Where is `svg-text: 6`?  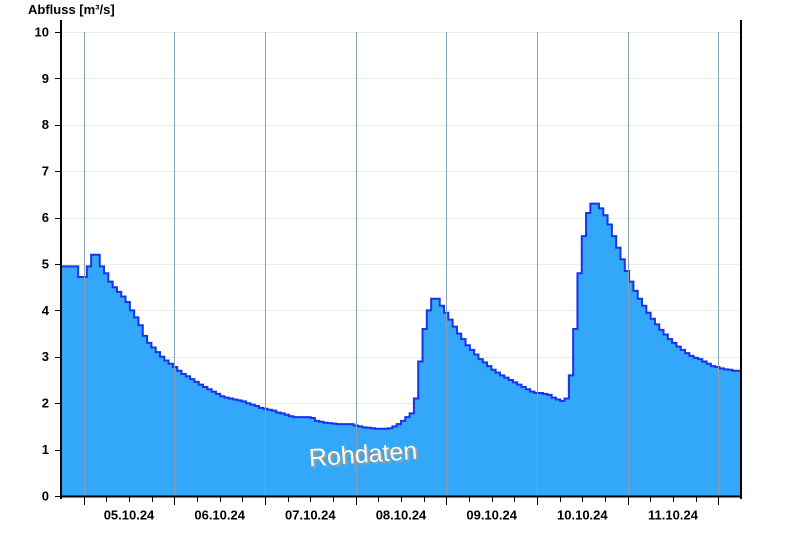
svg-text: 6 is located at coordinates (45, 217).